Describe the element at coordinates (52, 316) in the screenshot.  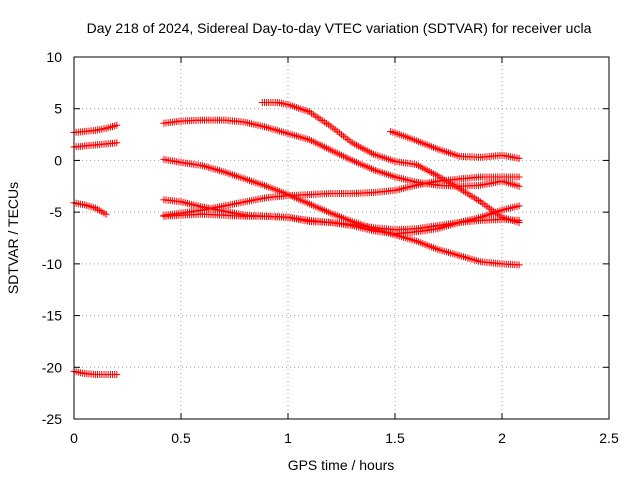
I see `y-tick-label: -15` at that location.